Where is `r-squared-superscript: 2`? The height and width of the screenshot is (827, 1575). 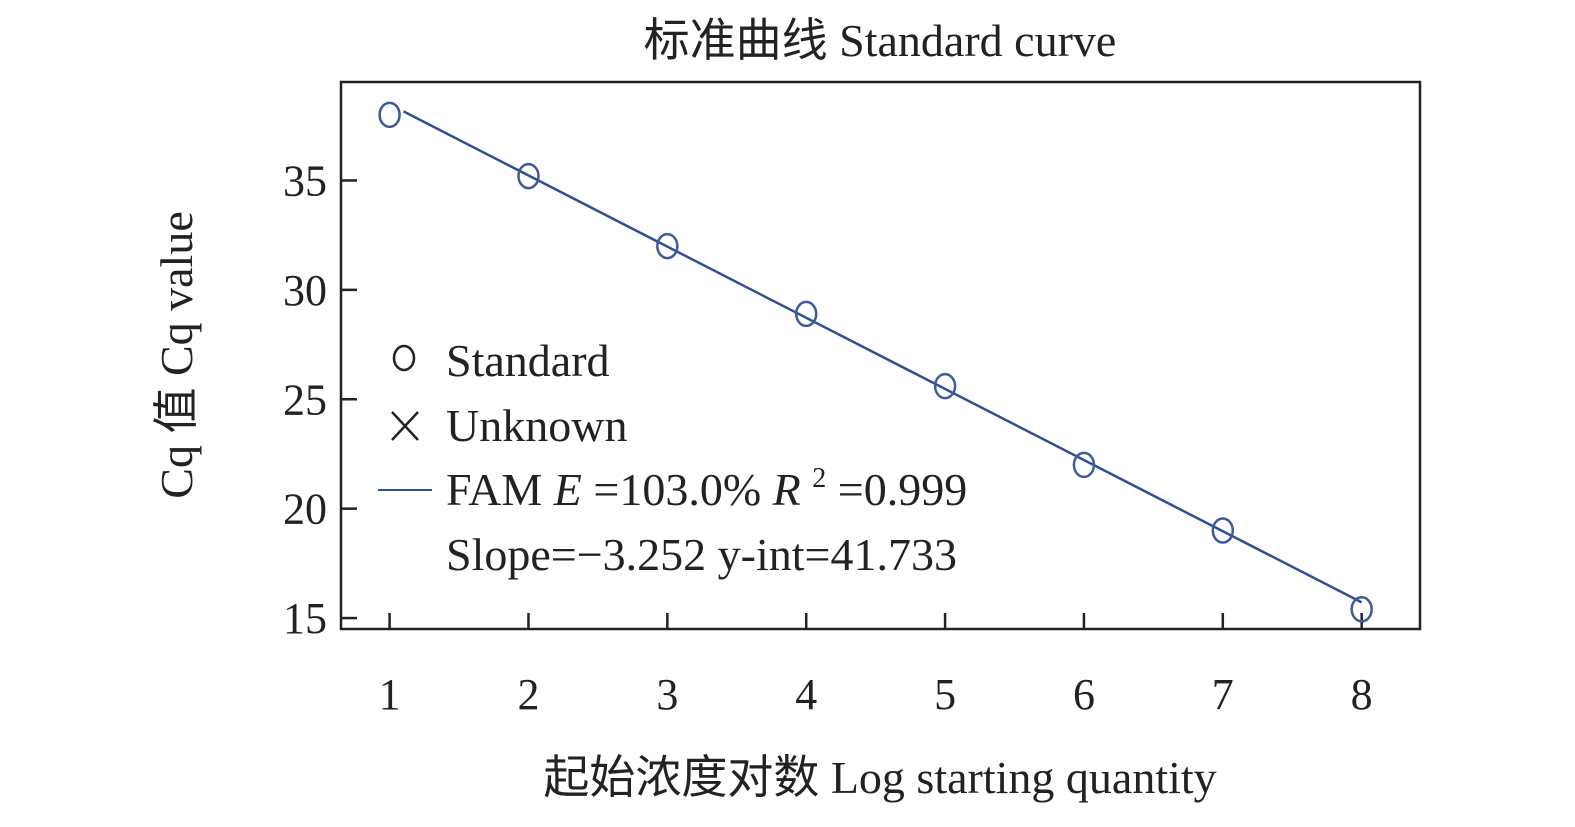 r-squared-superscript: 2 is located at coordinates (819, 478).